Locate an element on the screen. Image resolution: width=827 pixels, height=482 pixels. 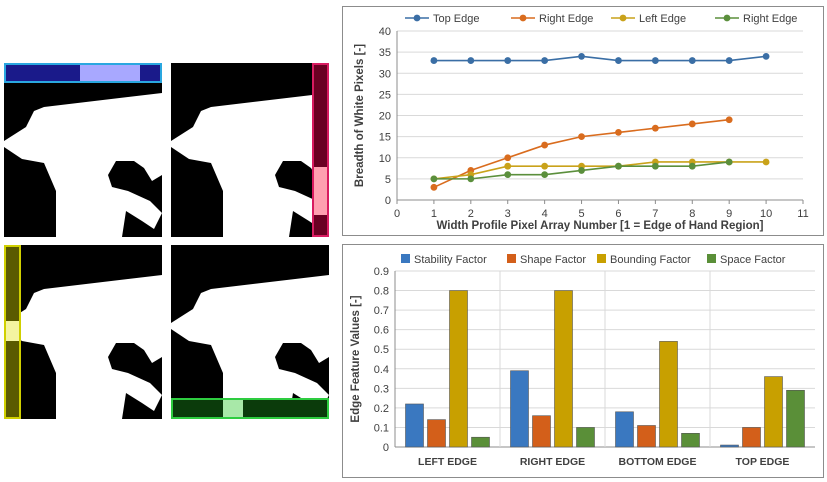
y-tick-label: 0.5 is located at coordinates (381, 350).